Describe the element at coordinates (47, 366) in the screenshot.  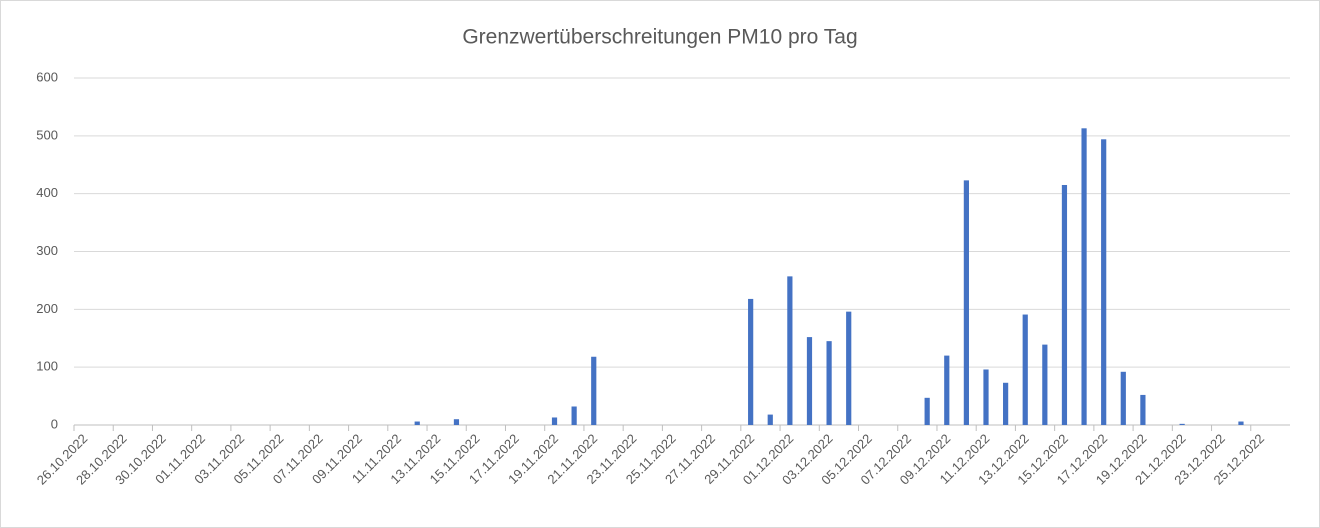
I see `y-tick-label: 100` at that location.